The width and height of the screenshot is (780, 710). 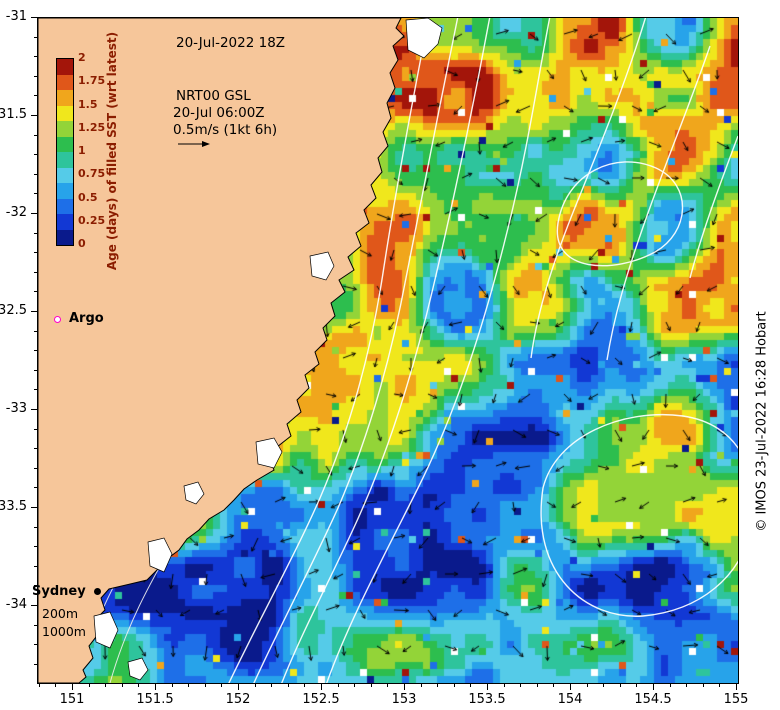 What do you see at coordinates (86, 318) in the screenshot?
I see `argo-label: Argo` at bounding box center [86, 318].